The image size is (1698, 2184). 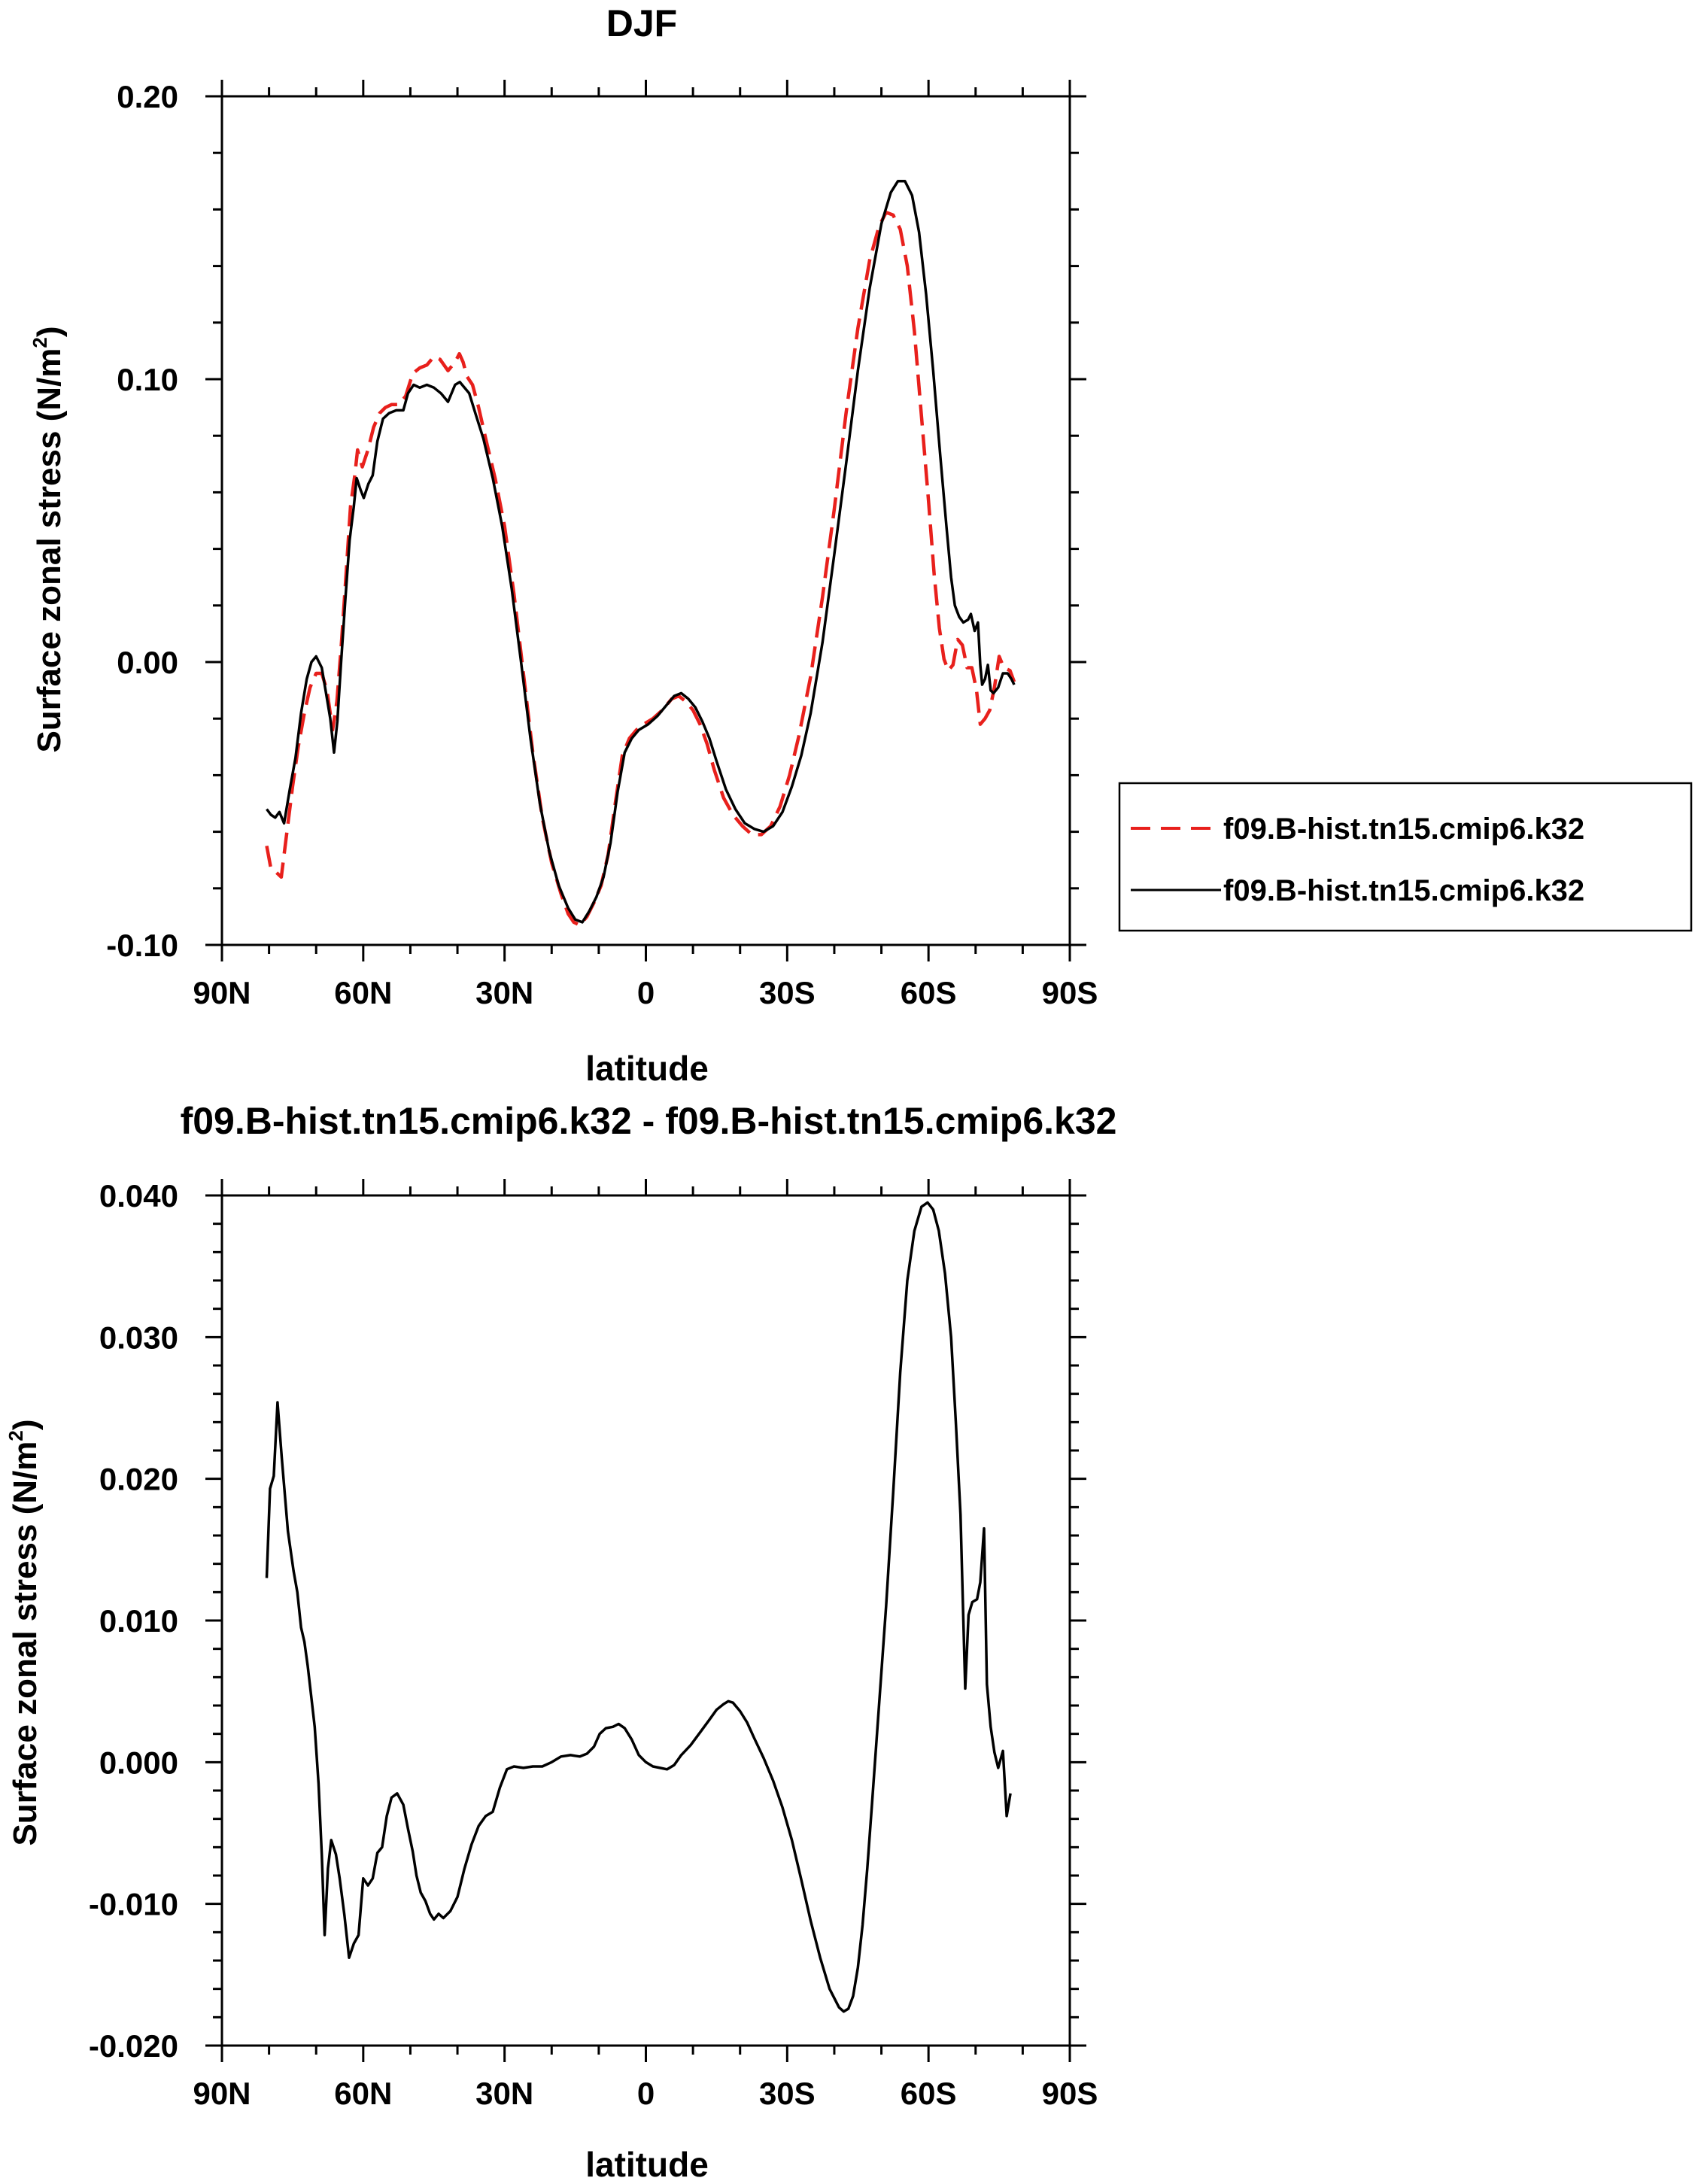 I want to click on y-tick-label: 0.00, so click(x=147, y=662).